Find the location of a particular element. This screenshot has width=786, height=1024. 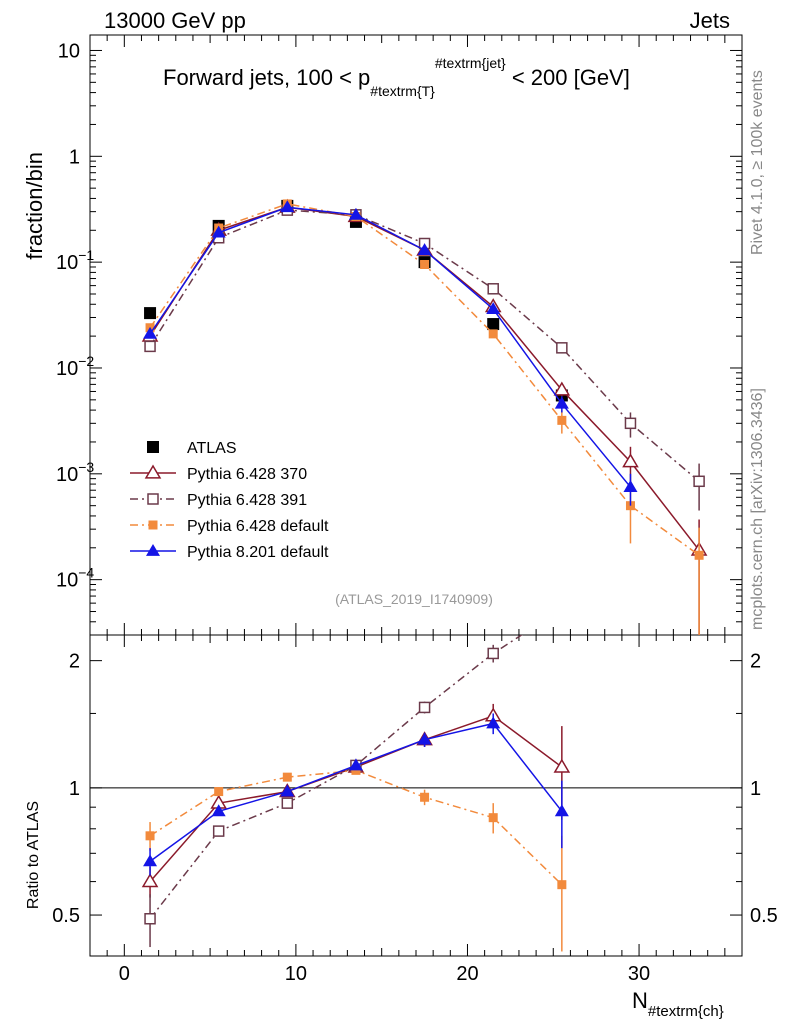

x-tick-label: 0 is located at coordinates (124, 974).